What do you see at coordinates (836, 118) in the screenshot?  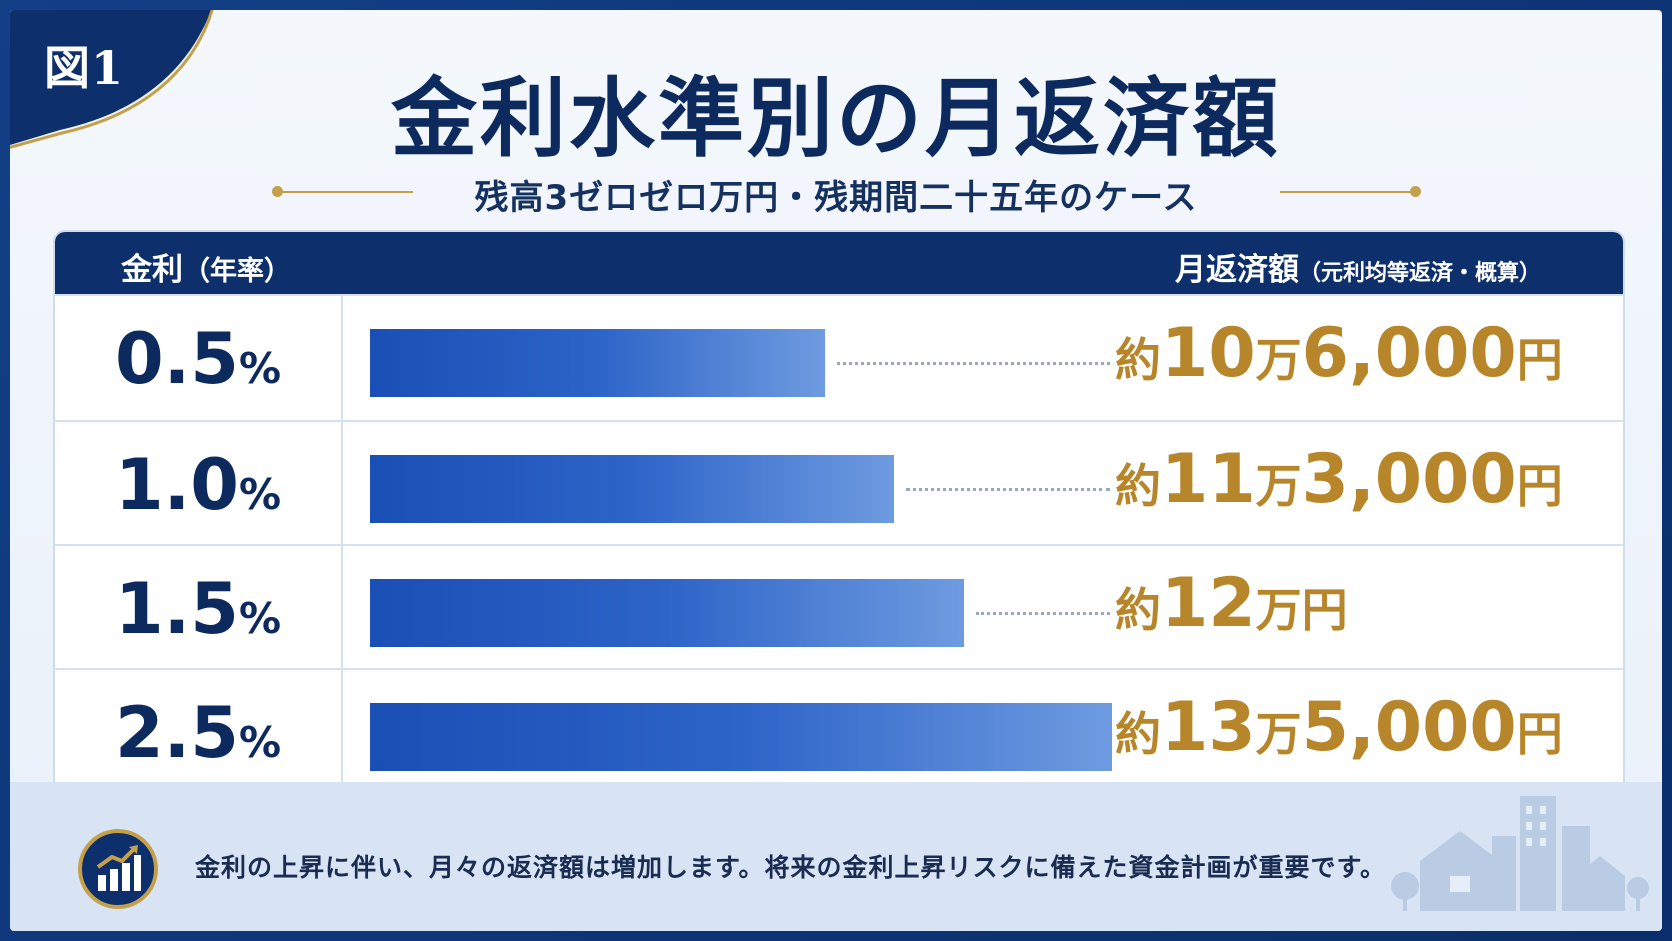 I see `chart-title: 金利水準別の月返済額` at bounding box center [836, 118].